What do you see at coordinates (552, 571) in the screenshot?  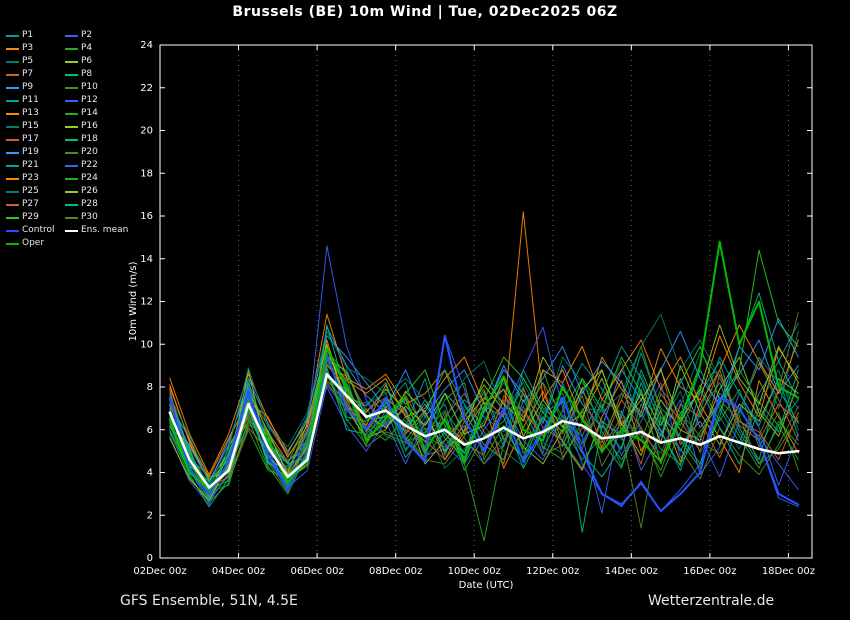 I see `x-tick-label: 12Dec 00z` at bounding box center [552, 571].